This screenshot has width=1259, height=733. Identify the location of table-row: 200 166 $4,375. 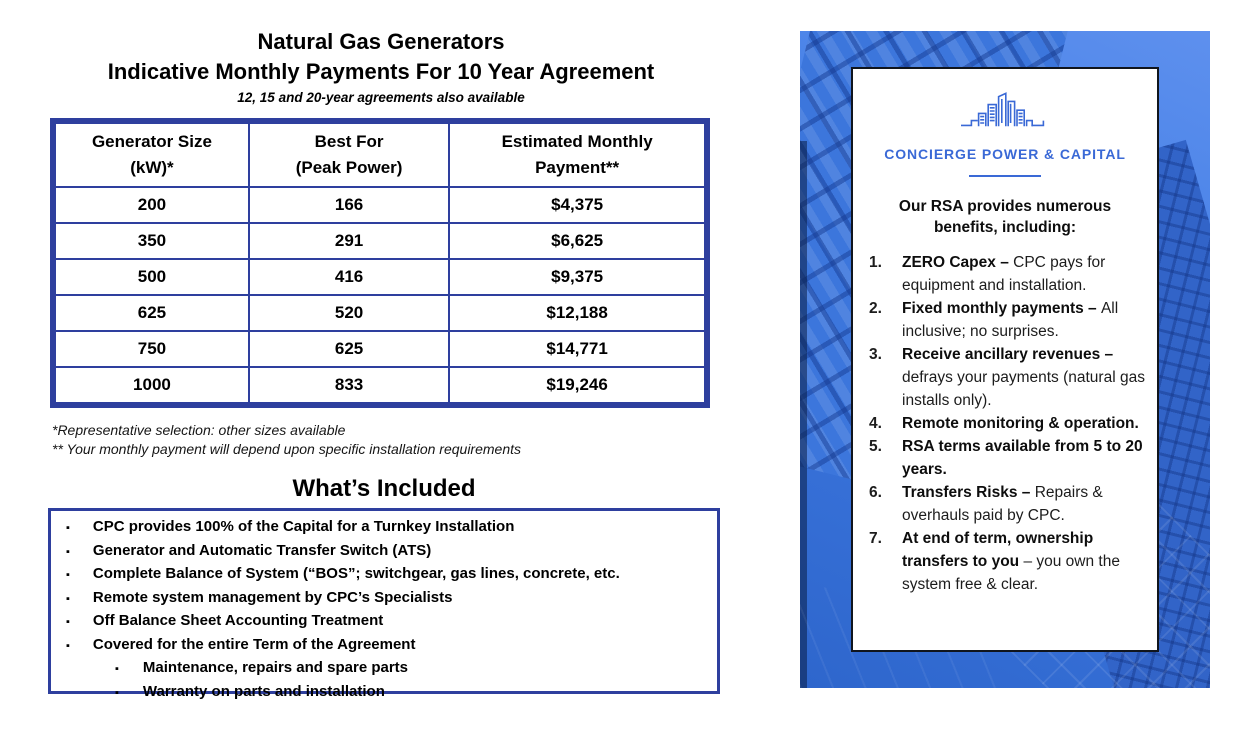
(380, 205).